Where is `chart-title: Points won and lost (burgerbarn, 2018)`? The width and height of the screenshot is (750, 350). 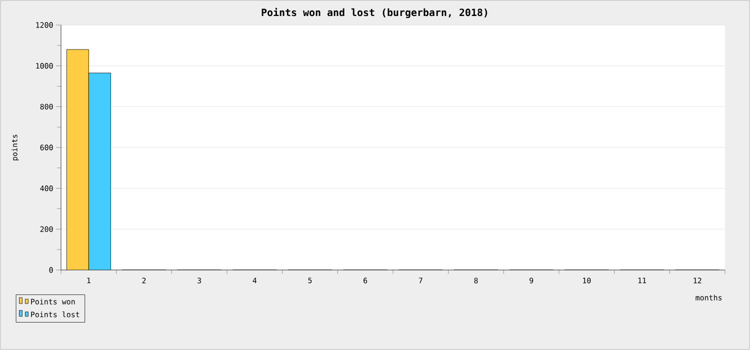
chart-title: Points won and lost (burgerbarn, 2018) is located at coordinates (375, 13).